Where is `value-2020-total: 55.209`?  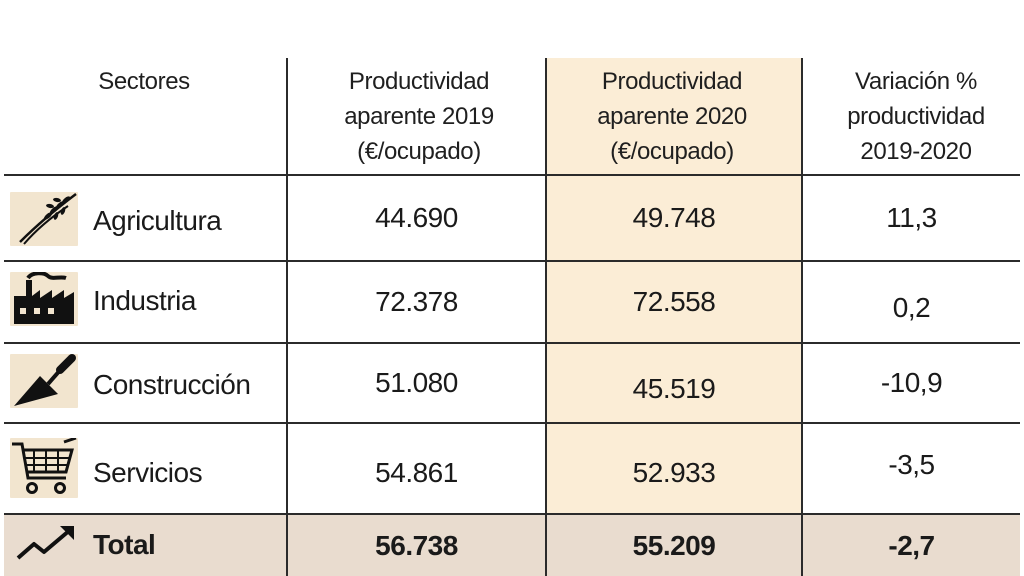
value-2020-total: 55.209 is located at coordinates (674, 545).